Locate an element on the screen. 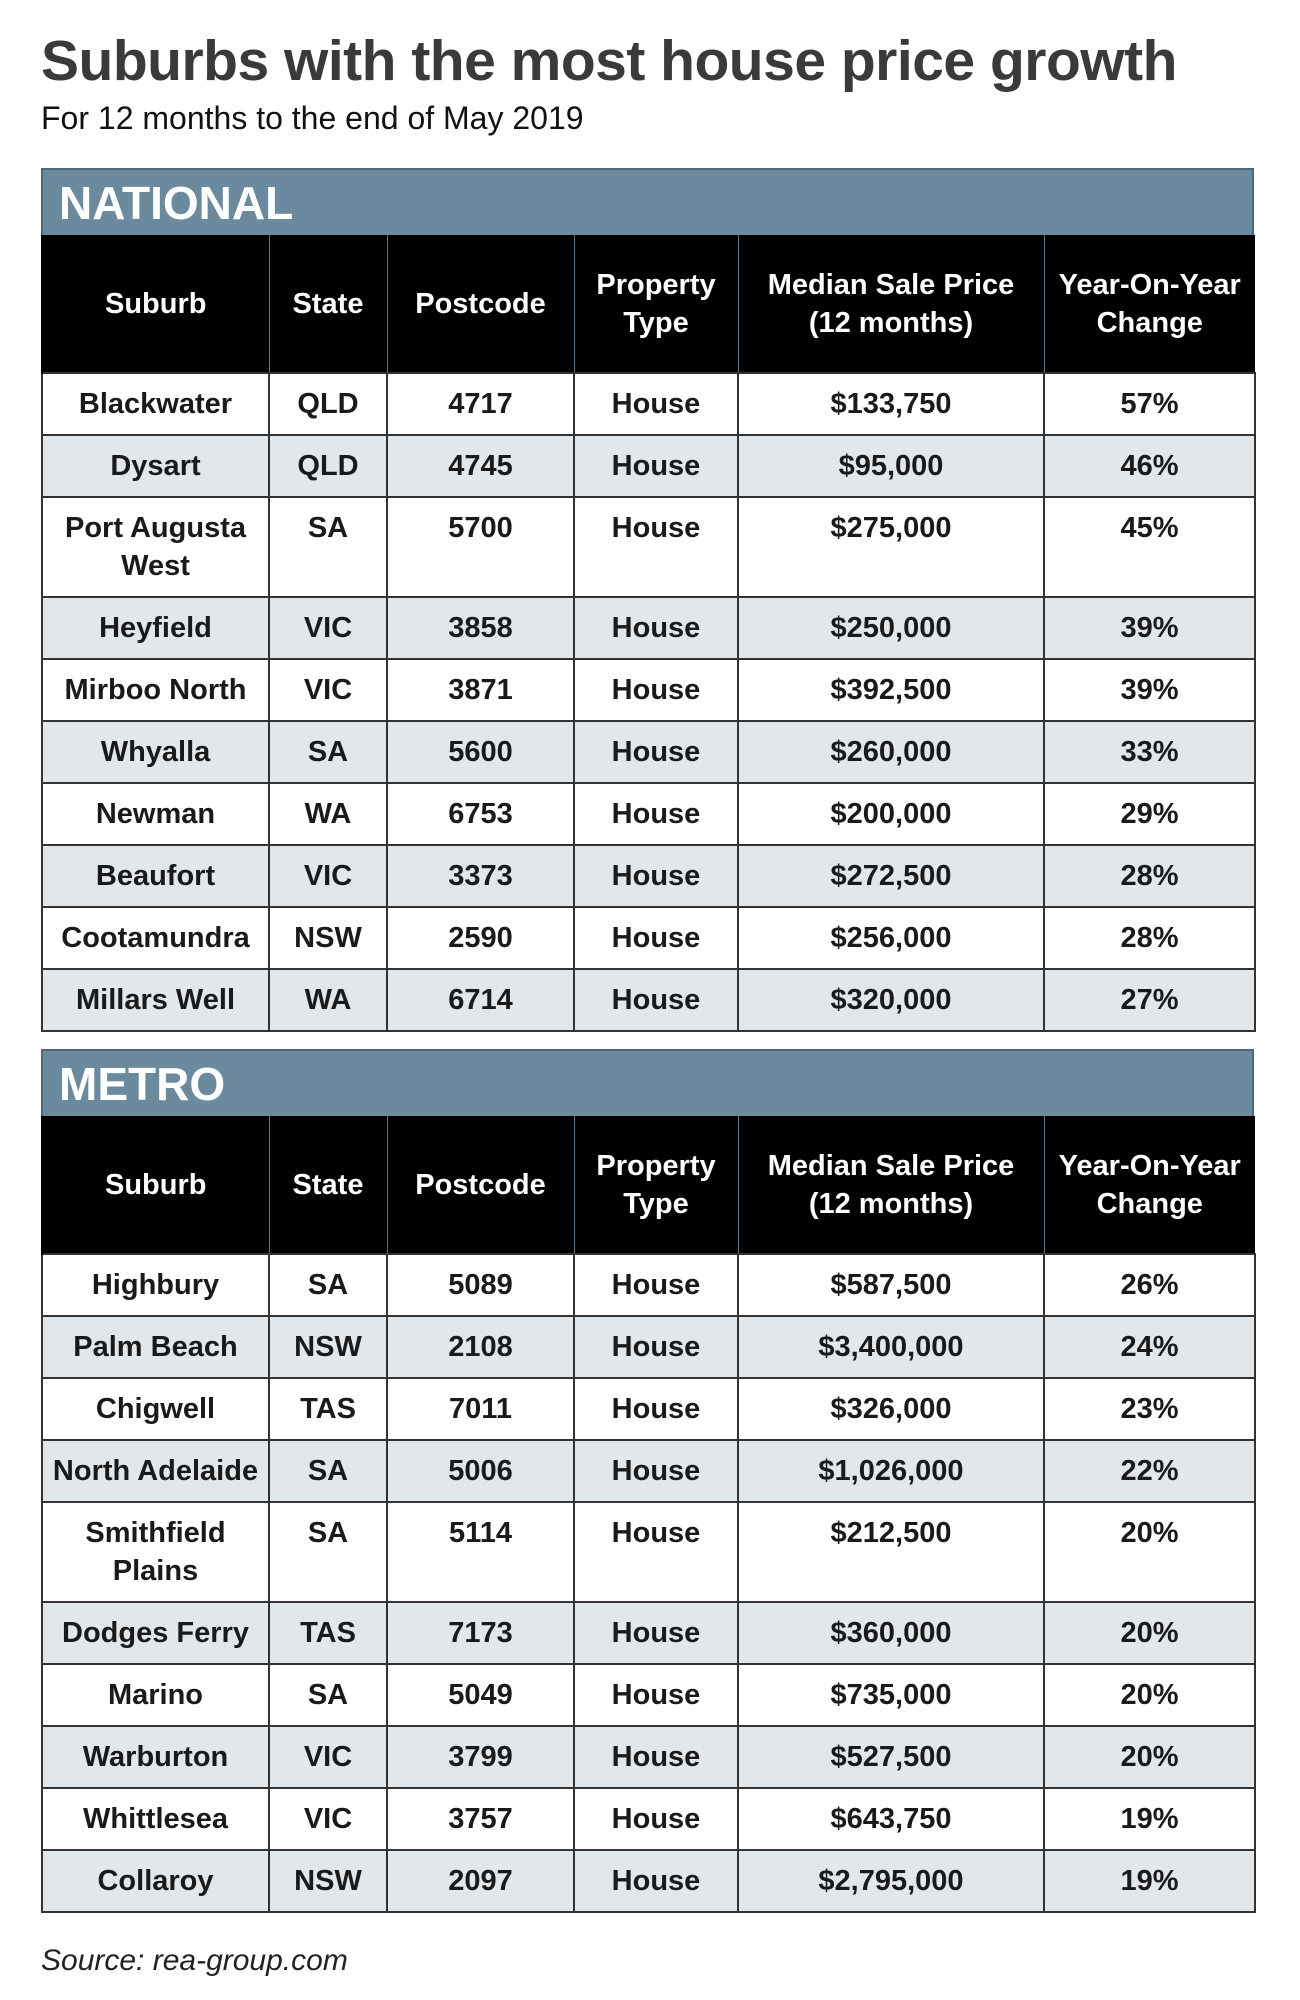 The height and width of the screenshot is (2000, 1300). cell: Warburton is located at coordinates (155, 1757).